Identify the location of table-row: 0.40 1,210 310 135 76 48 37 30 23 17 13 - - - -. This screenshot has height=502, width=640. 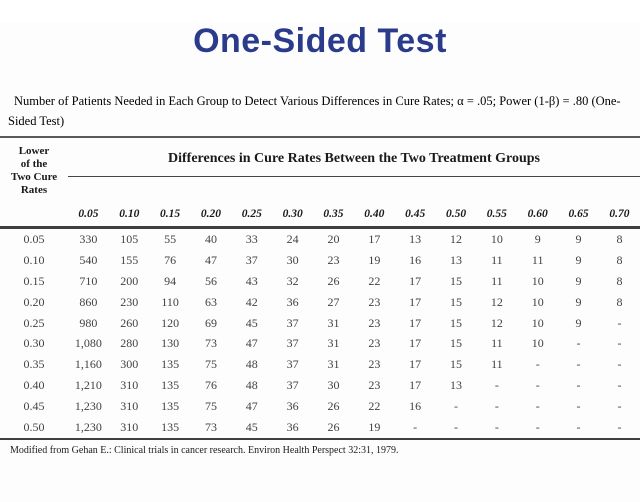
(320, 385).